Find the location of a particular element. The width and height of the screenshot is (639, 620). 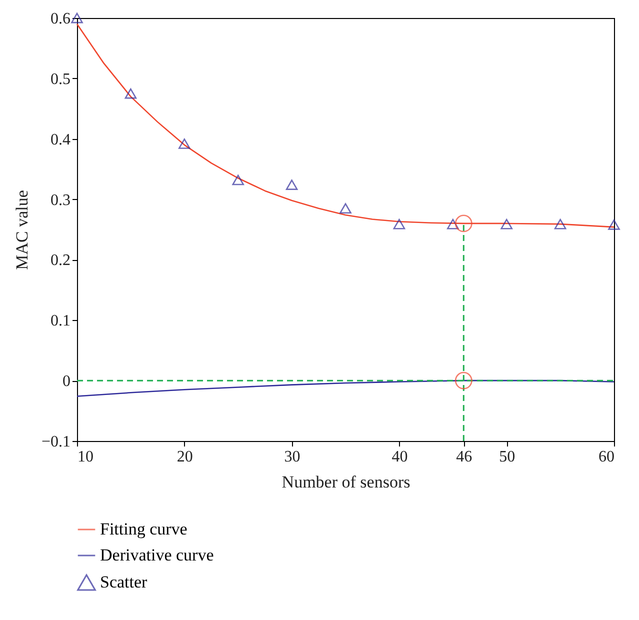

y-axis-title: MAC value is located at coordinates (22, 230).